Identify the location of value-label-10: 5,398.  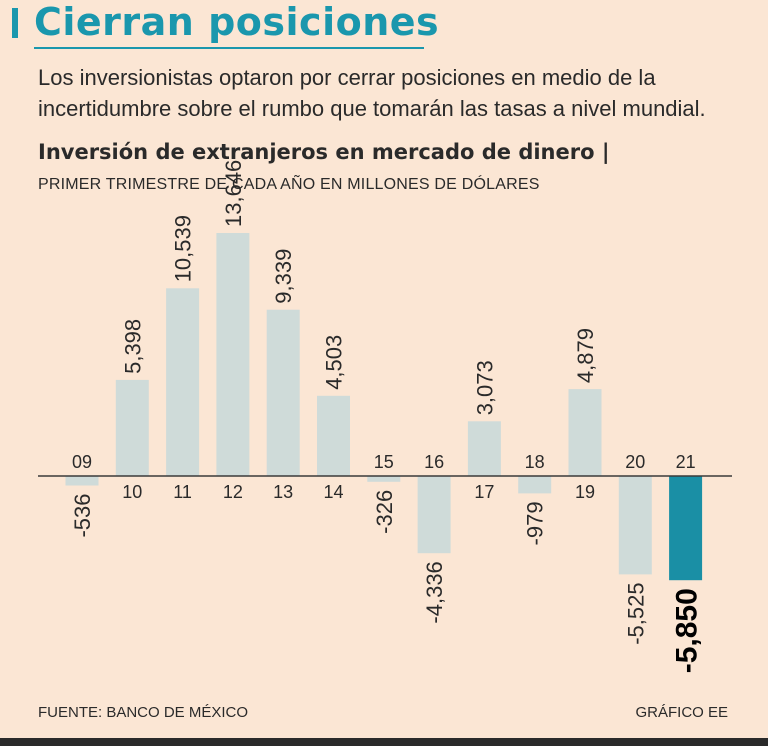
(132, 346).